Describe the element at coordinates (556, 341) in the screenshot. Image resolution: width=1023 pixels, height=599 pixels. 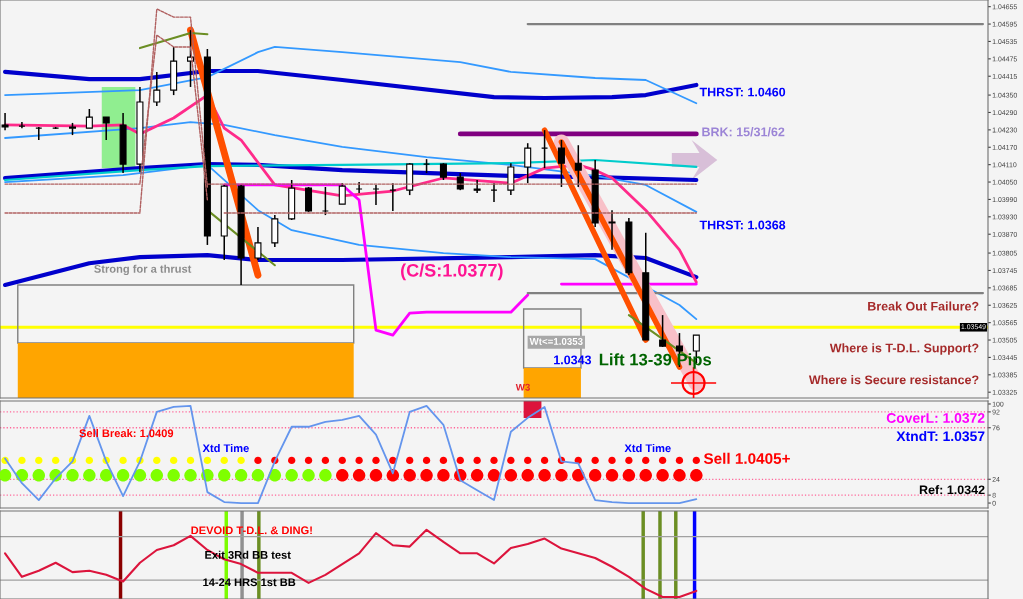
I see `annotation: Wt<=1.0353` at that location.